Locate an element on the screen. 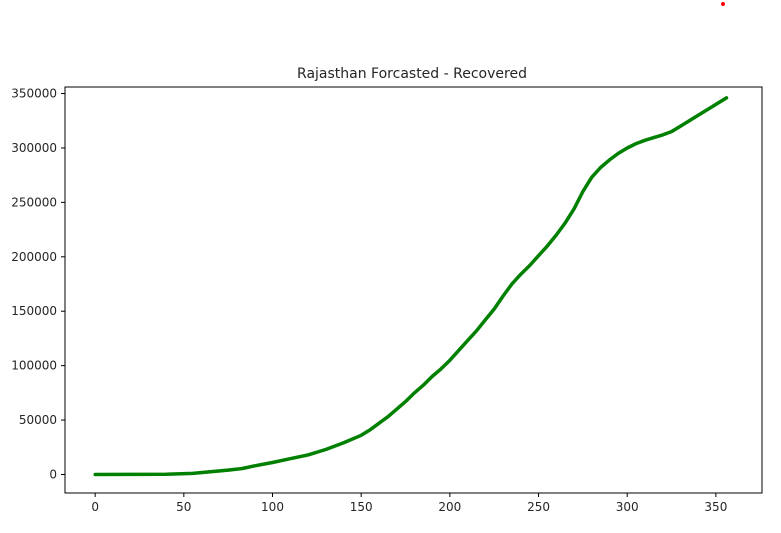  y-tick-label: 150000 is located at coordinates (34, 311).